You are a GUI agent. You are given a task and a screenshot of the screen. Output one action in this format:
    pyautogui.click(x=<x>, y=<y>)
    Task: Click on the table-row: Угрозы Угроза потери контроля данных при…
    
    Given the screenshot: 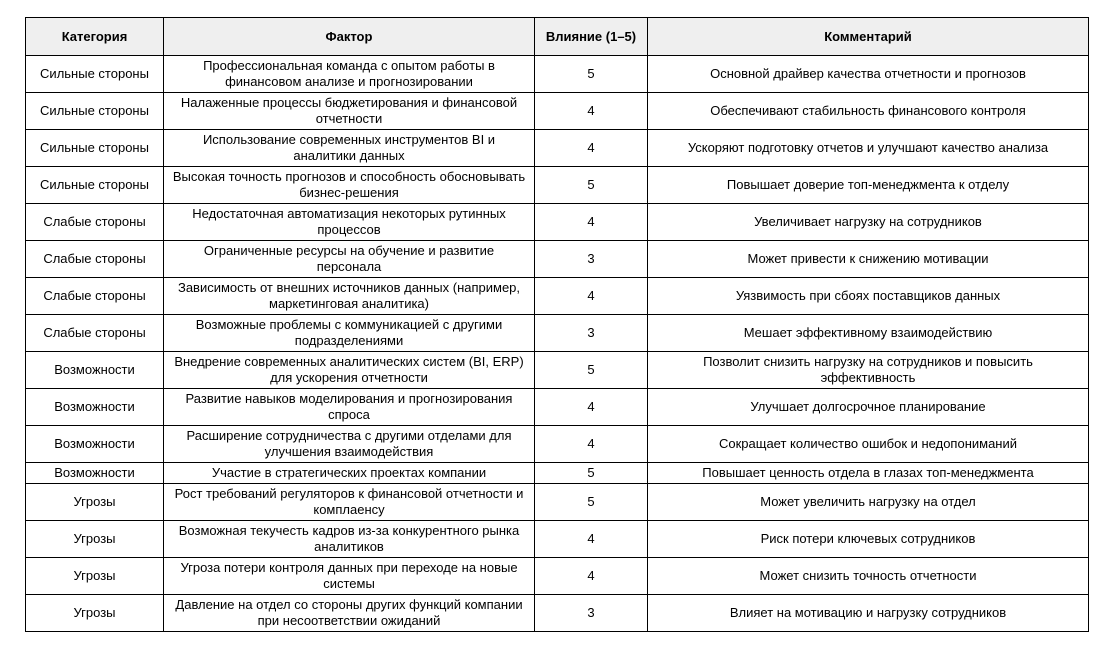 What is the action you would take?
    pyautogui.click(x=557, y=576)
    